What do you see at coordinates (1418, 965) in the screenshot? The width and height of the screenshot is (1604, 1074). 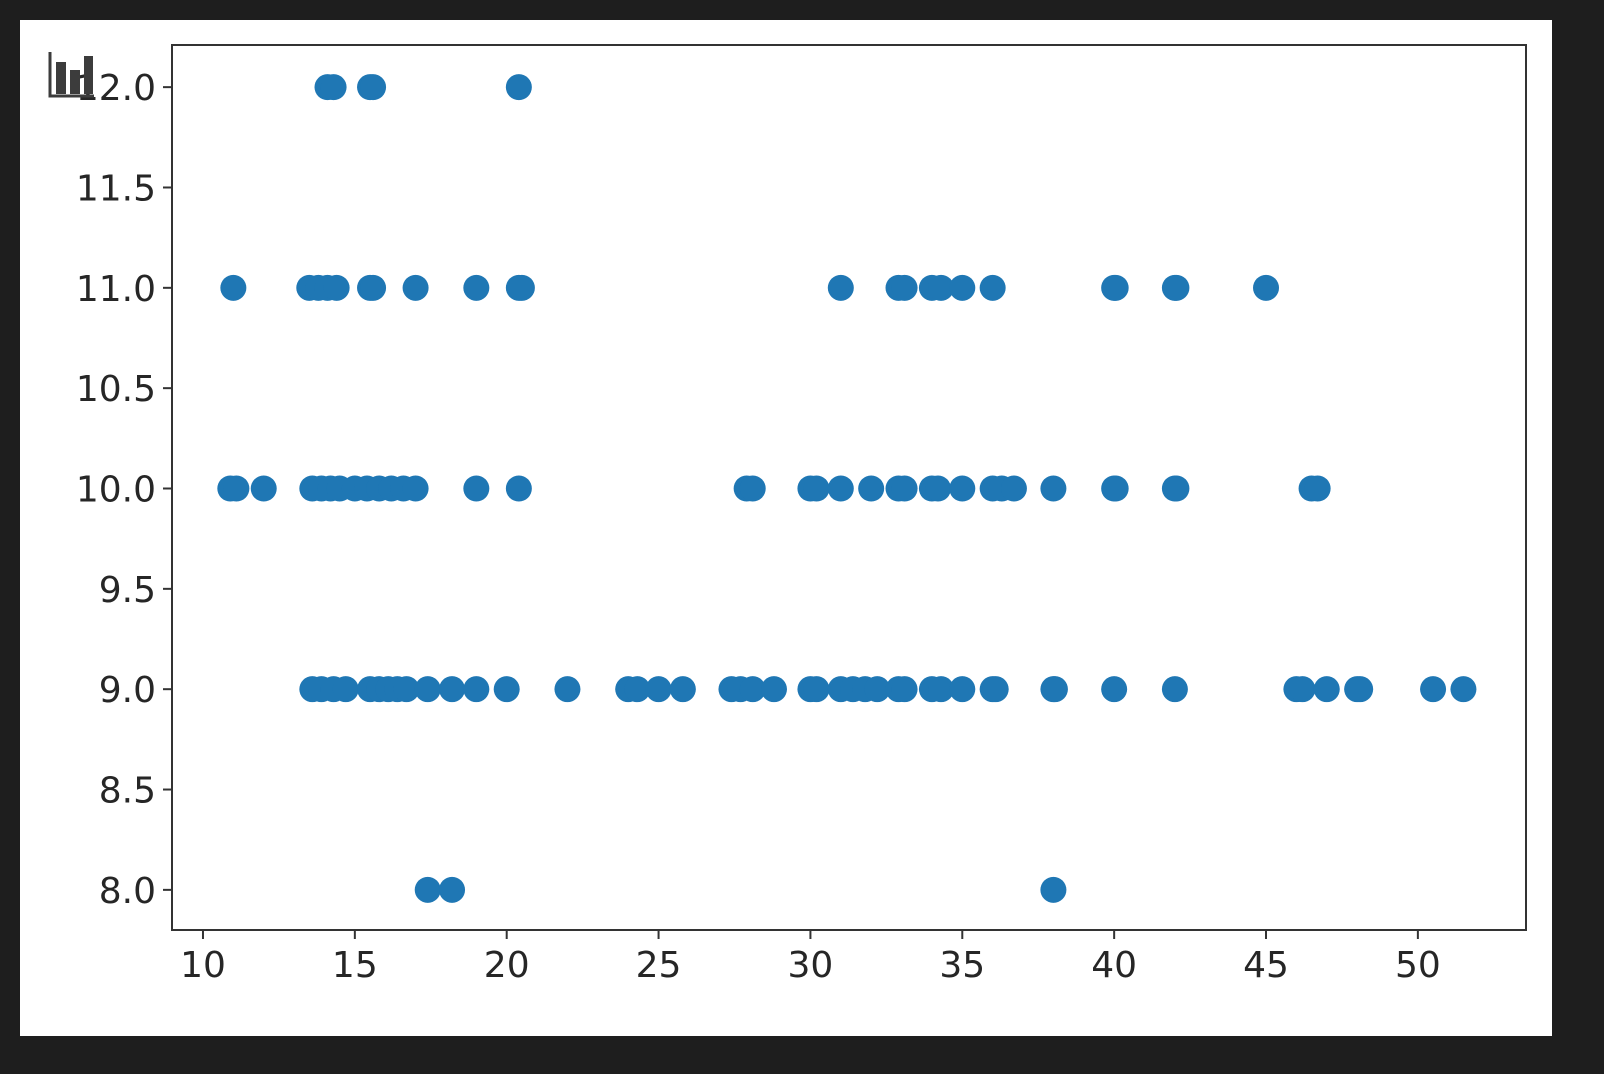 I see `x-tick-label: 50` at bounding box center [1418, 965].